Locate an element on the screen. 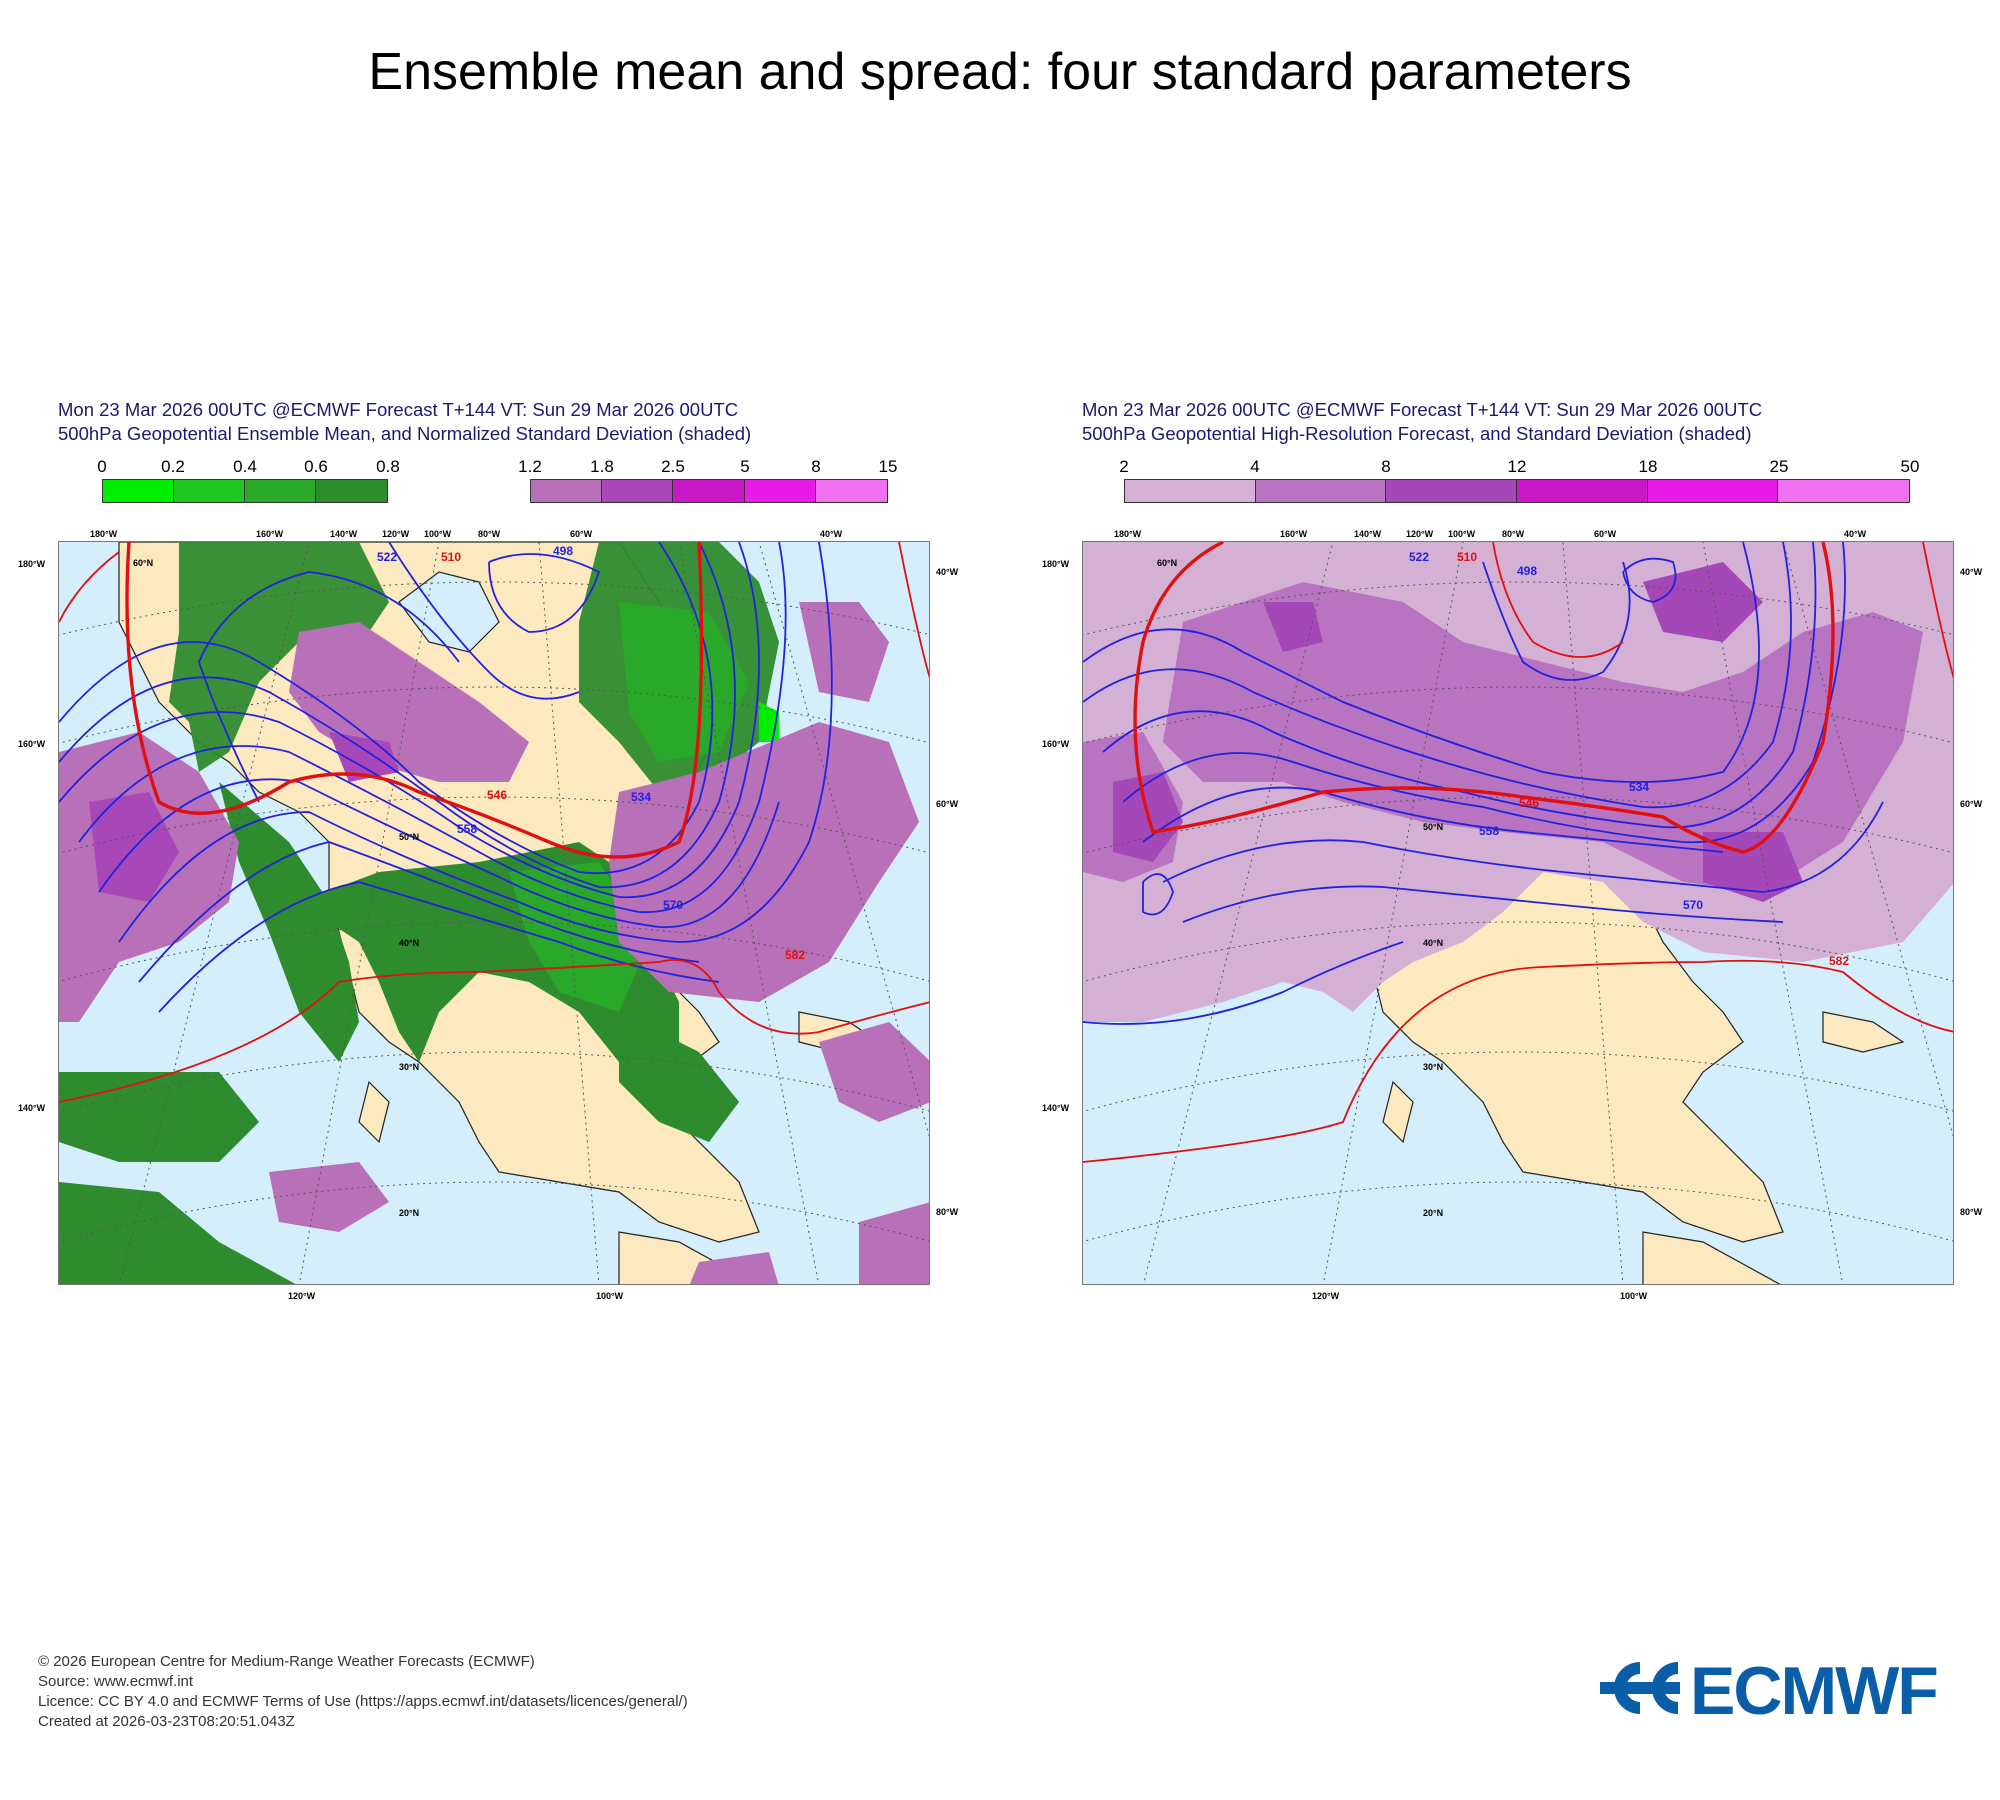  colorbar-tick: 18 is located at coordinates (1648, 466).